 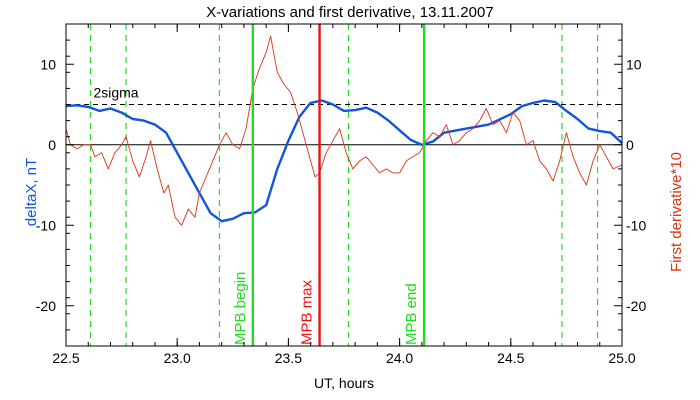 I want to click on marker-label: MPB end, so click(x=411, y=314).